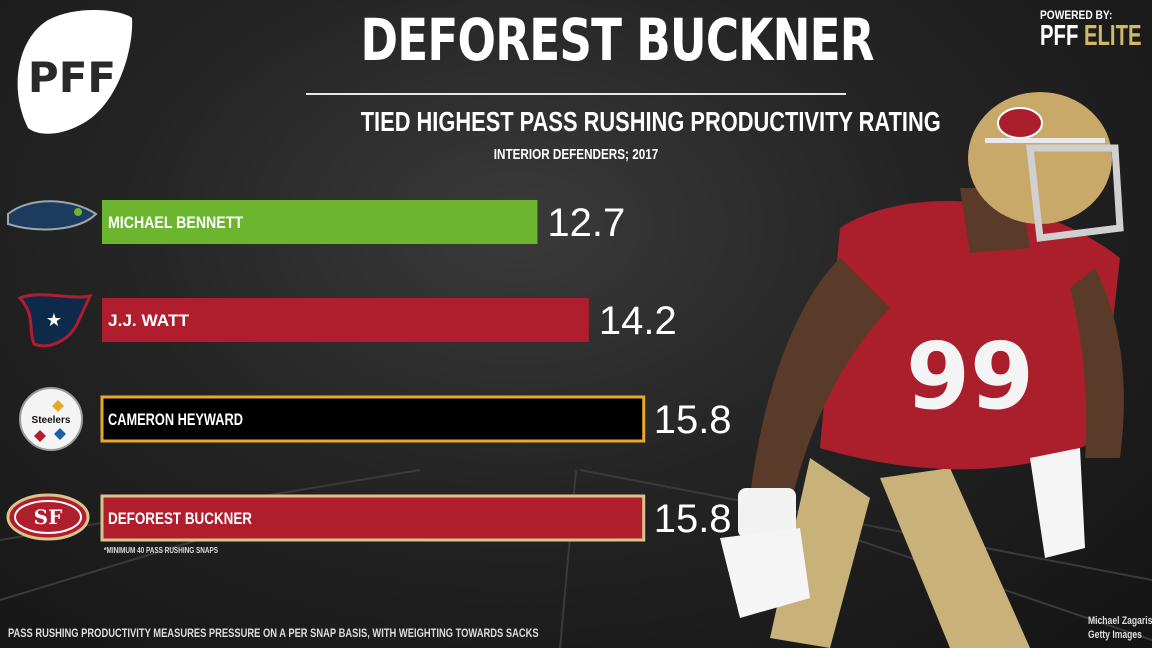  Describe the element at coordinates (617, 40) in the screenshot. I see `page-title: DEFOREST BUCKNER` at that location.